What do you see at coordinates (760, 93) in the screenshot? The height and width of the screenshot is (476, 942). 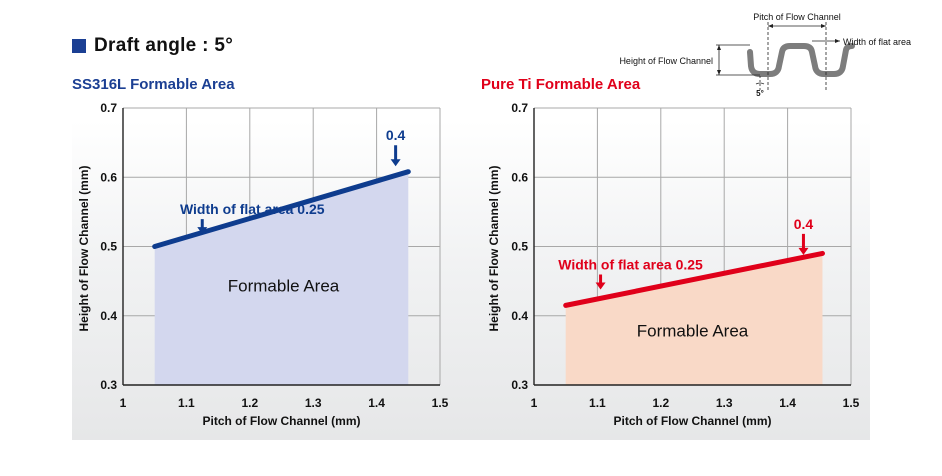 I see `angle-label: 5°` at bounding box center [760, 93].